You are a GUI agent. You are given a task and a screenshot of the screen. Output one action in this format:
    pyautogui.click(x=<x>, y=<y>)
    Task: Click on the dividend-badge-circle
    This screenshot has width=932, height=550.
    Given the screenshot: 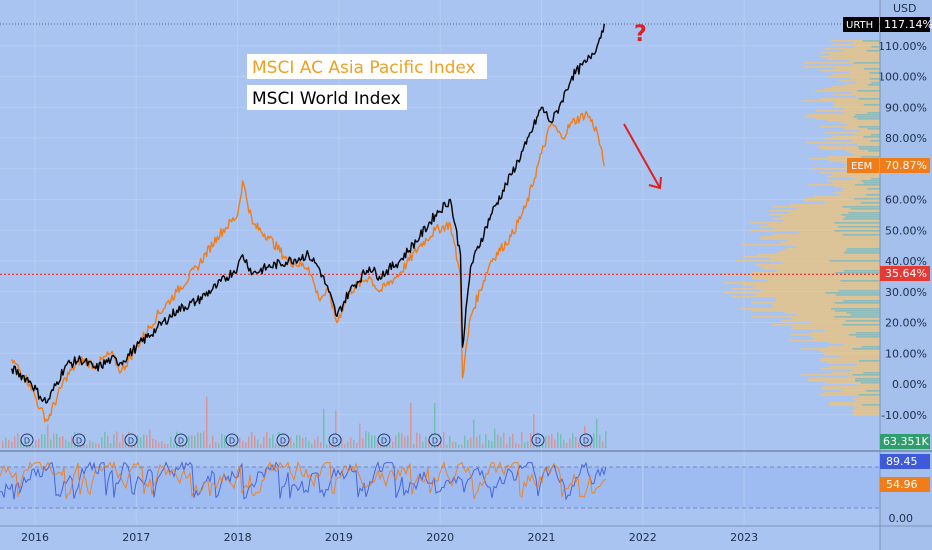 What is the action you would take?
    pyautogui.click(x=538, y=440)
    